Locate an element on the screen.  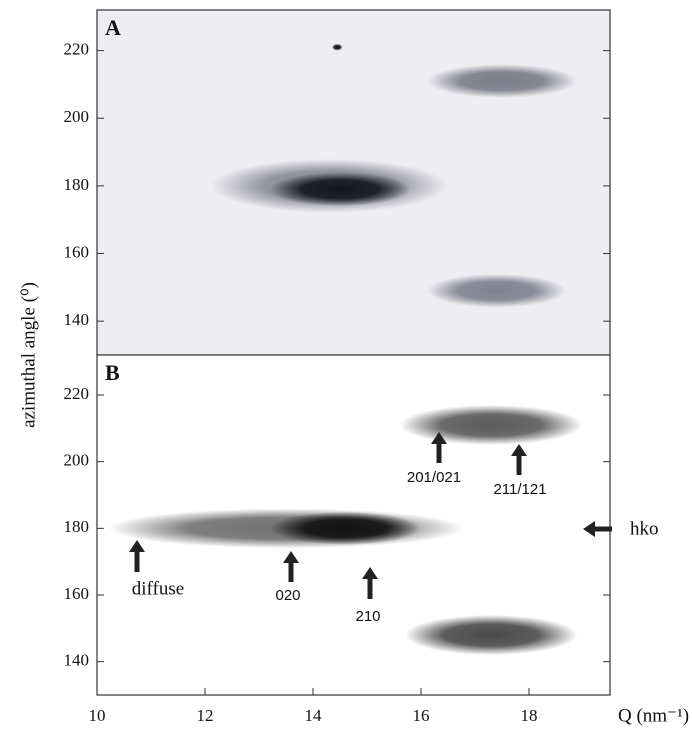
x-tick-label: 18 is located at coordinates (529, 715).